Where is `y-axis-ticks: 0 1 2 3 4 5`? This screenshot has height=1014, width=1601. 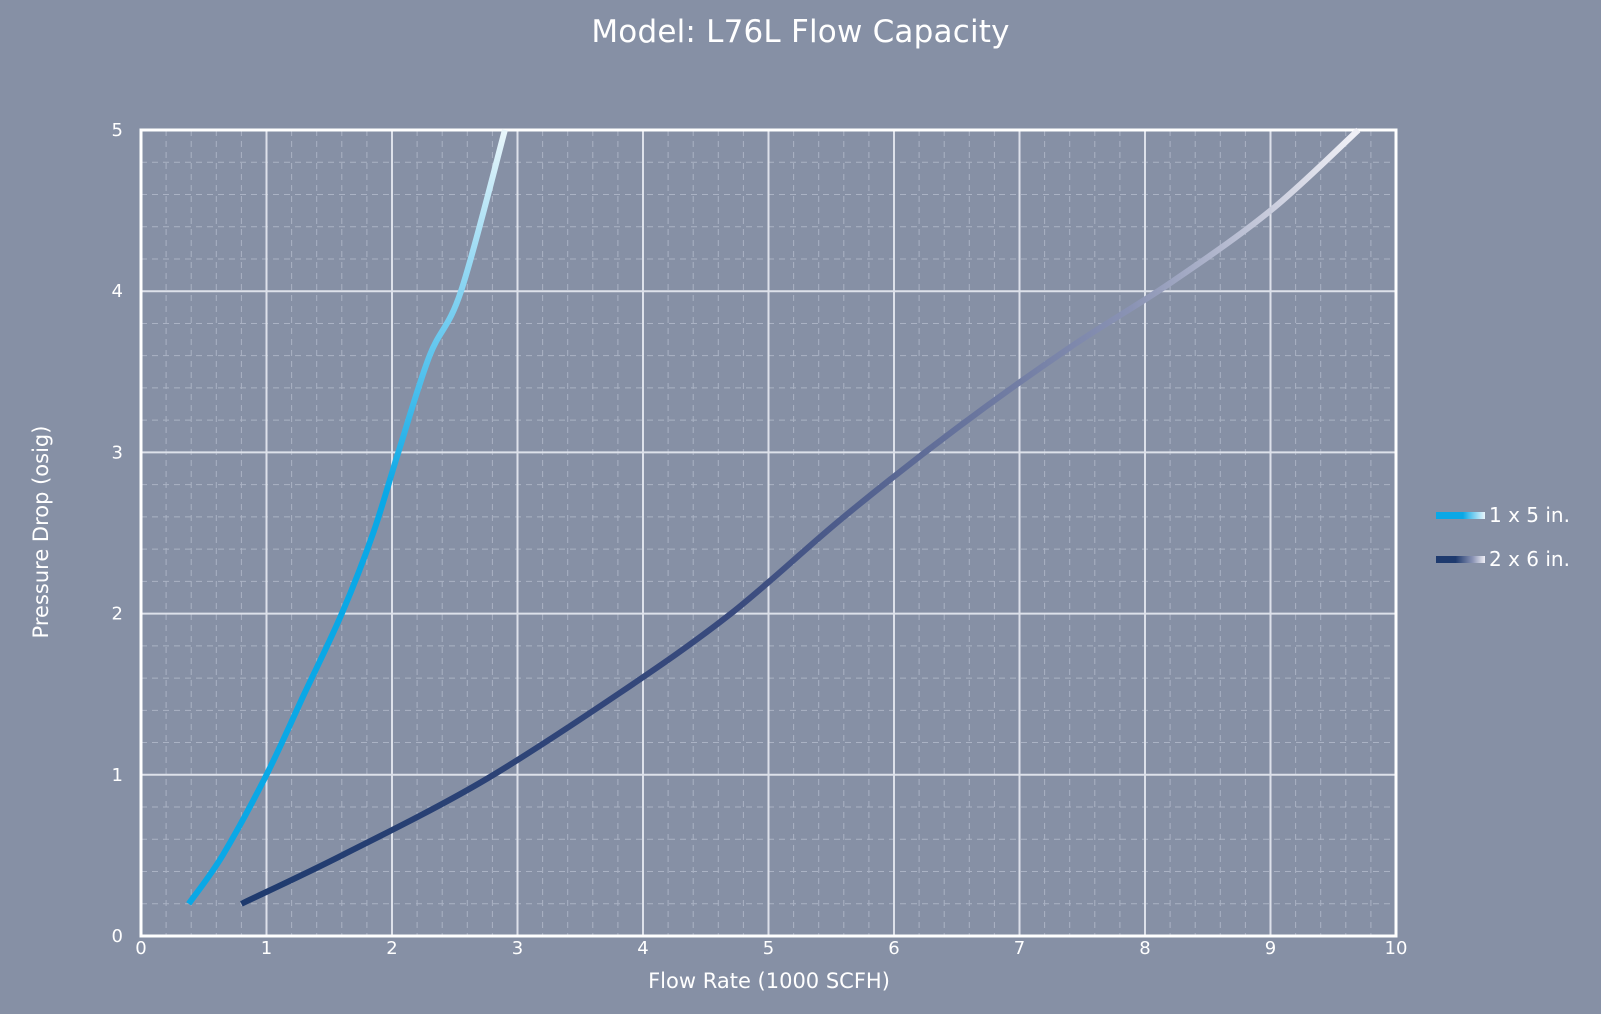 y-axis-ticks: 0 1 2 3 4 5 is located at coordinates (117, 533).